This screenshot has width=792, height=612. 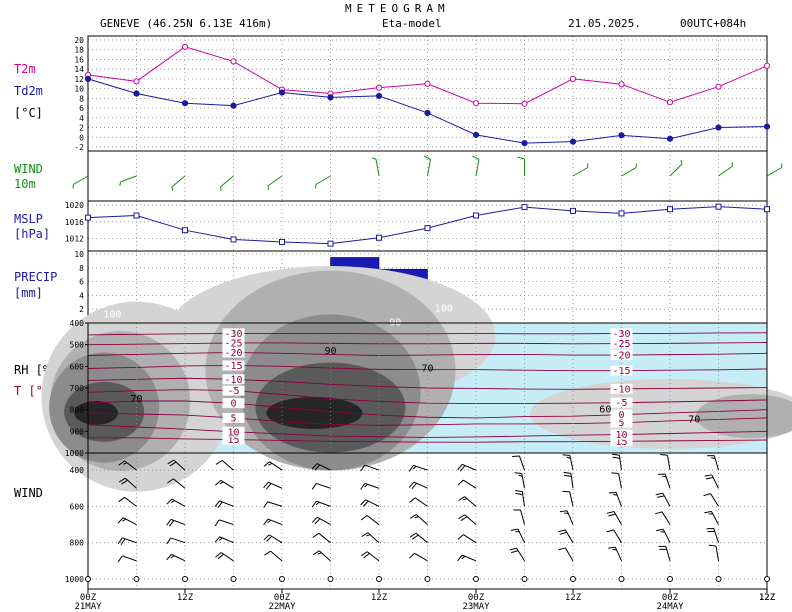 What do you see at coordinates (74, 239) in the screenshot?
I see `mslp-tick-label: 1012` at bounding box center [74, 239].